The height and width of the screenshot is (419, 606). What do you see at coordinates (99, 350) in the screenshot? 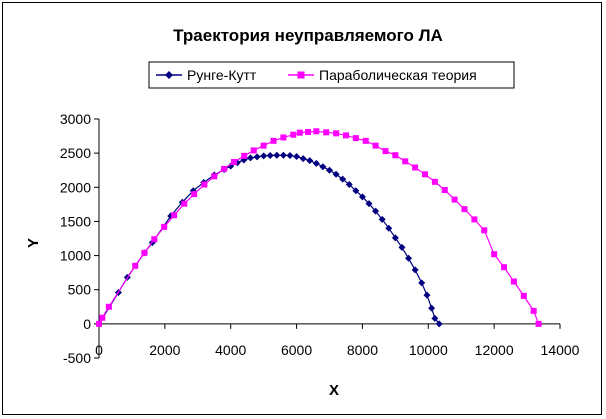
I see `x-tick-label: 0` at bounding box center [99, 350].